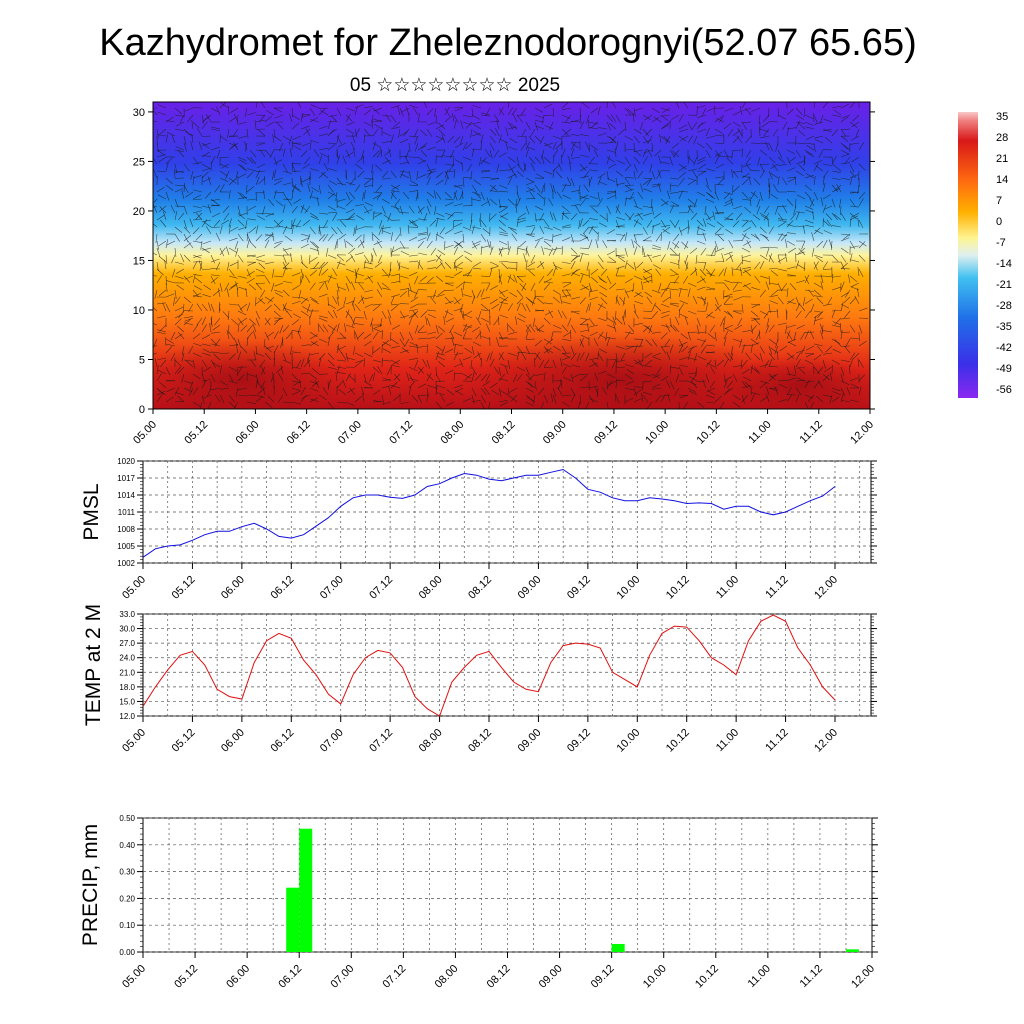 This screenshot has width=1024, height=1024. I want to click on x-tick-label: 10.00, so click(655, 977).